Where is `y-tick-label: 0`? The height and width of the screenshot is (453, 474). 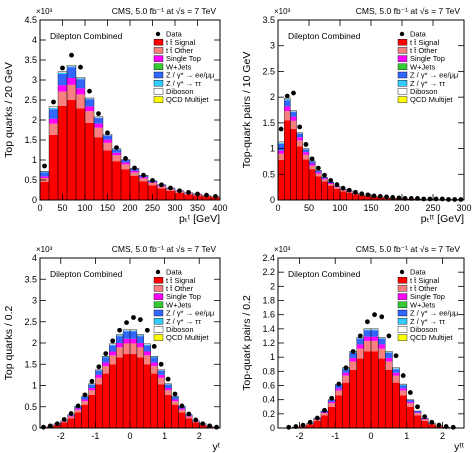 y-tick-label: 0 is located at coordinates (272, 428).